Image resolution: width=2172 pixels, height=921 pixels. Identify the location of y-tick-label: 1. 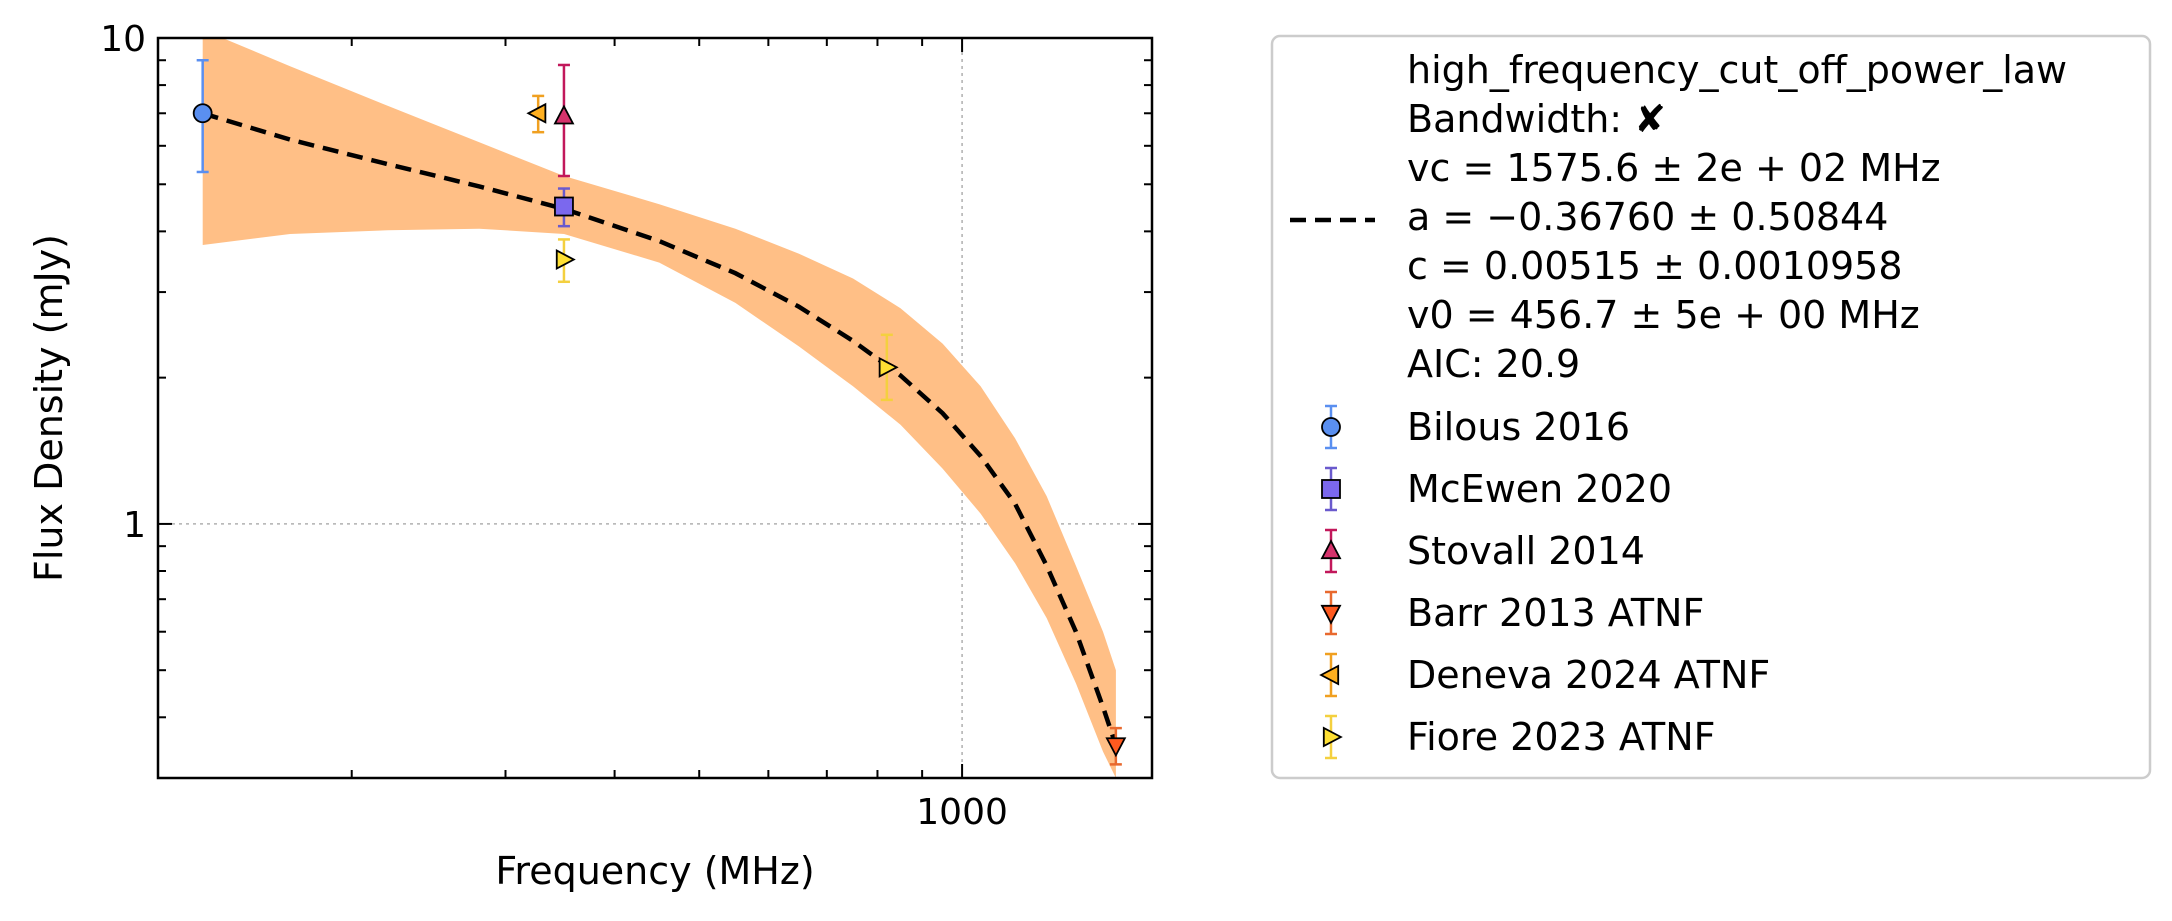
(134, 525).